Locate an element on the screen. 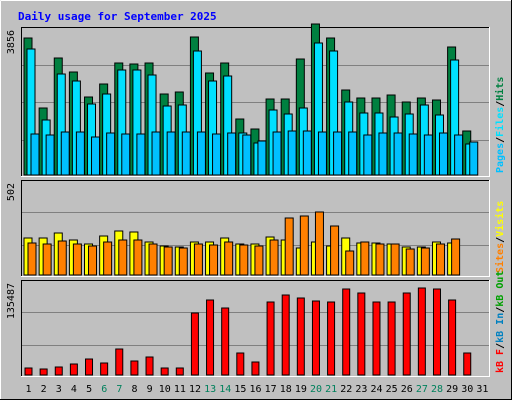 This screenshot has height=400, width=512. x-tick-label: 12 is located at coordinates (195, 389).